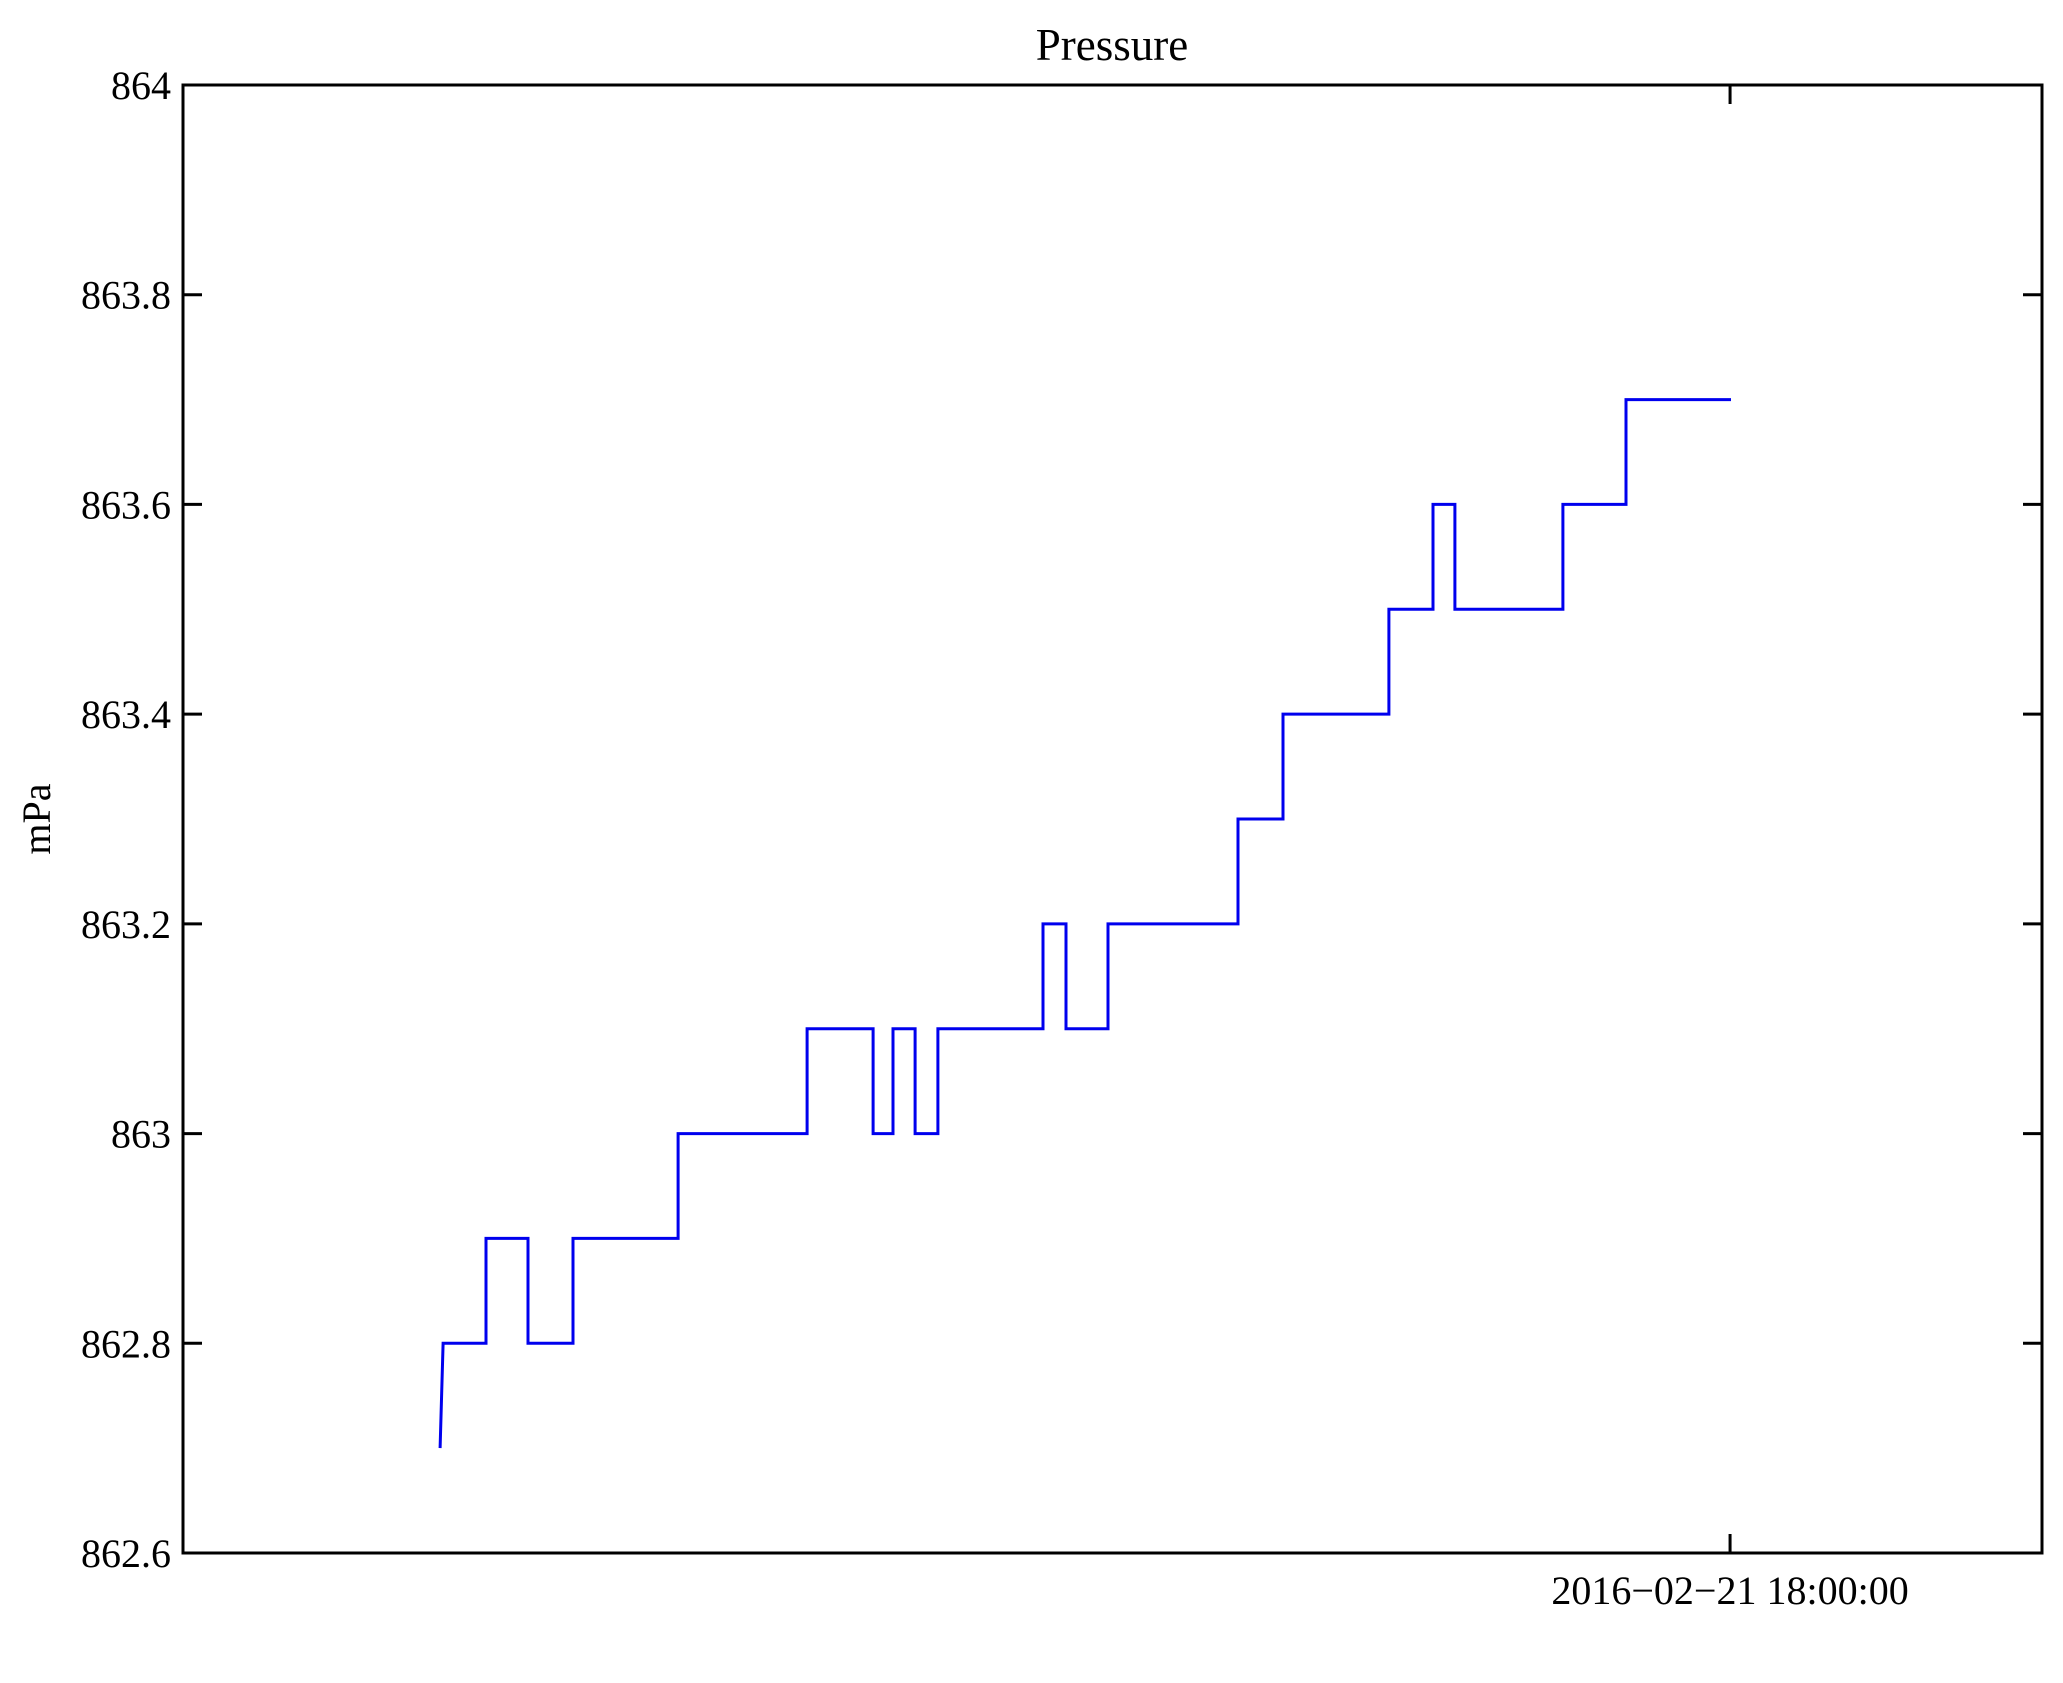 The height and width of the screenshot is (1683, 2063). Describe the element at coordinates (141, 85) in the screenshot. I see `y-tick-label: 864` at that location.